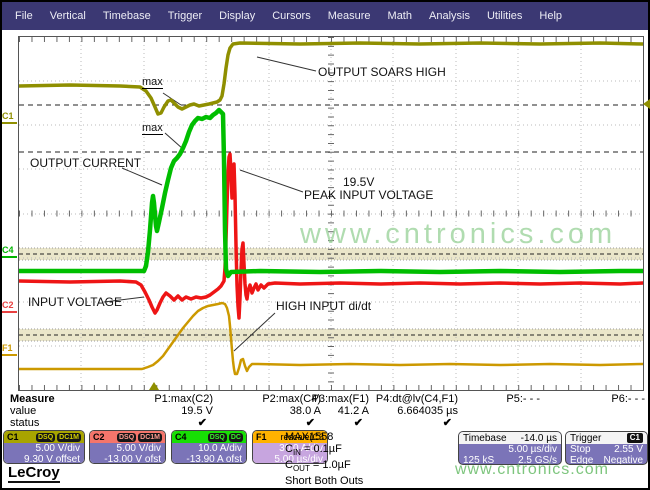  What do you see at coordinates (310, 423) in the screenshot?
I see `measure-p2-status: ✔` at bounding box center [310, 423].